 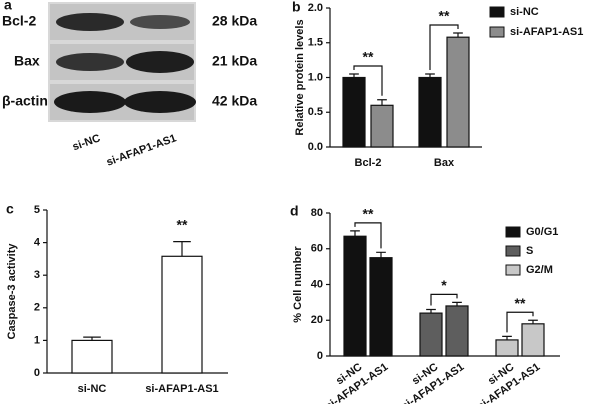 I want to click on y-tick-label: 60, so click(x=317, y=249).